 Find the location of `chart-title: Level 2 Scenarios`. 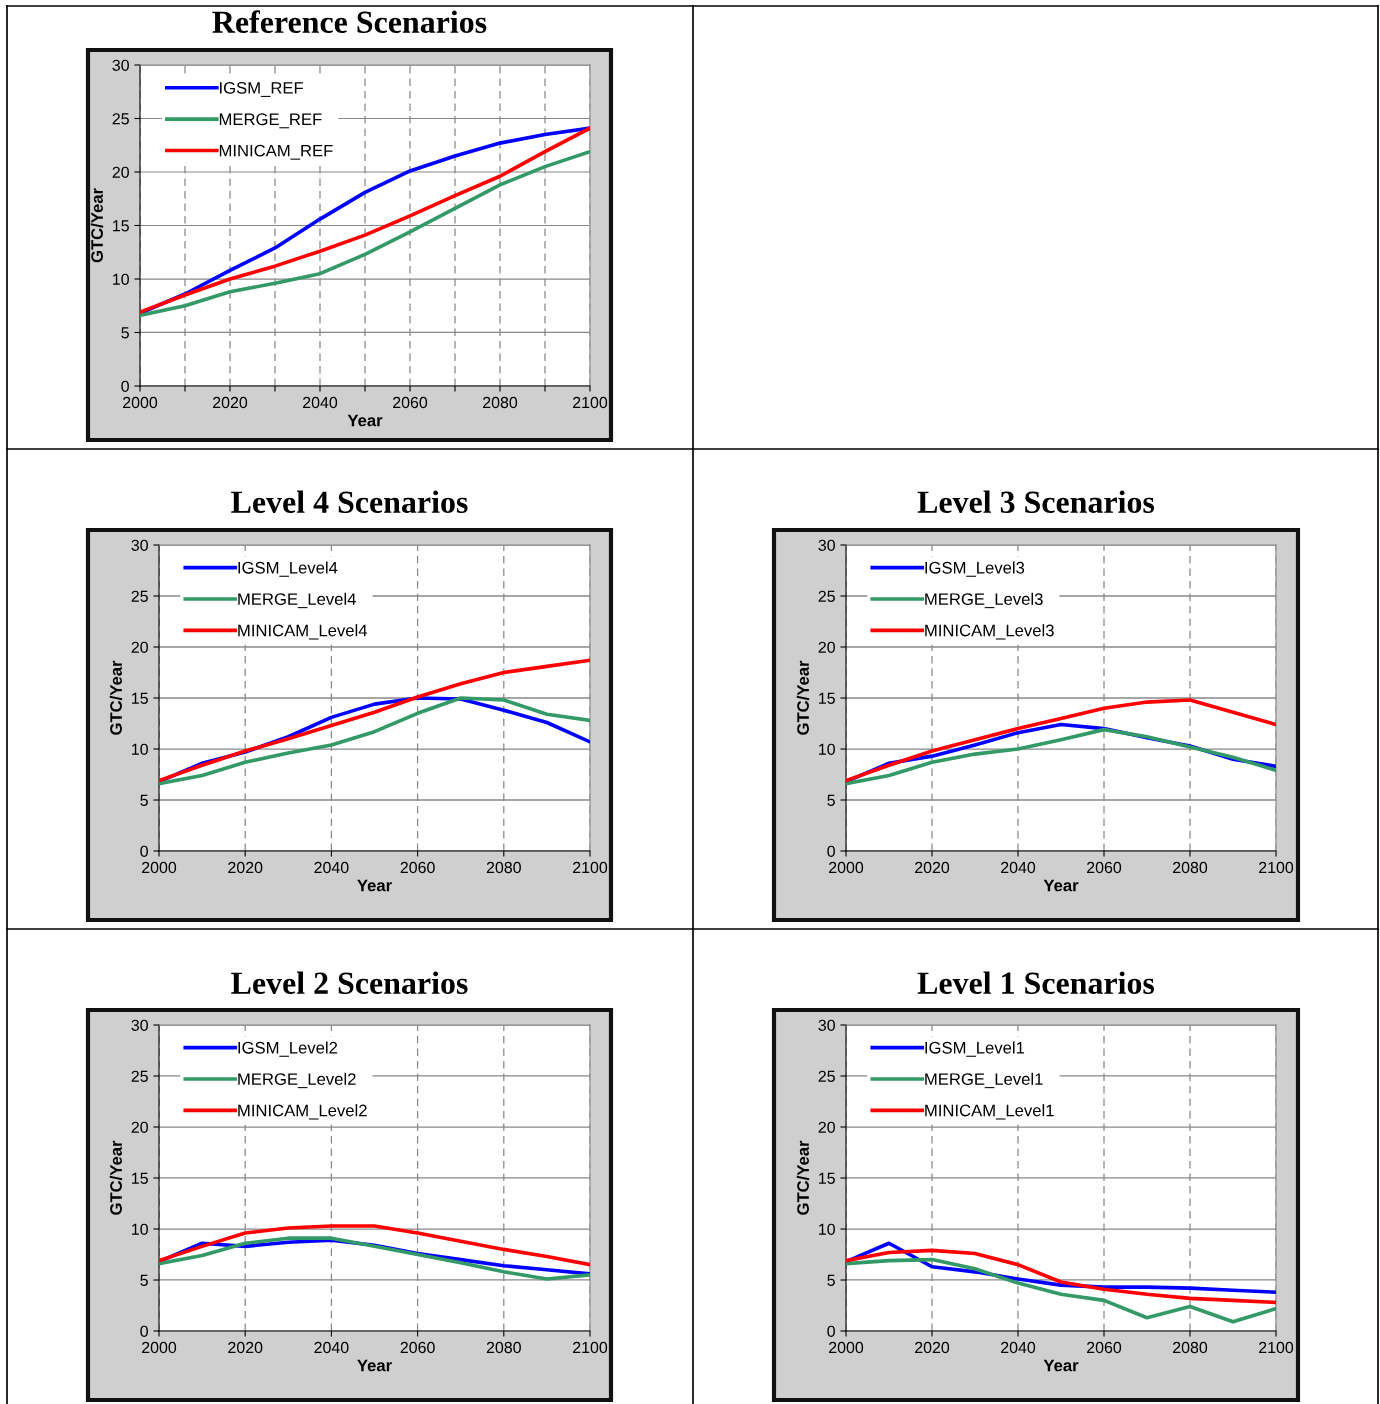

chart-title: Level 2 Scenarios is located at coordinates (349, 982).